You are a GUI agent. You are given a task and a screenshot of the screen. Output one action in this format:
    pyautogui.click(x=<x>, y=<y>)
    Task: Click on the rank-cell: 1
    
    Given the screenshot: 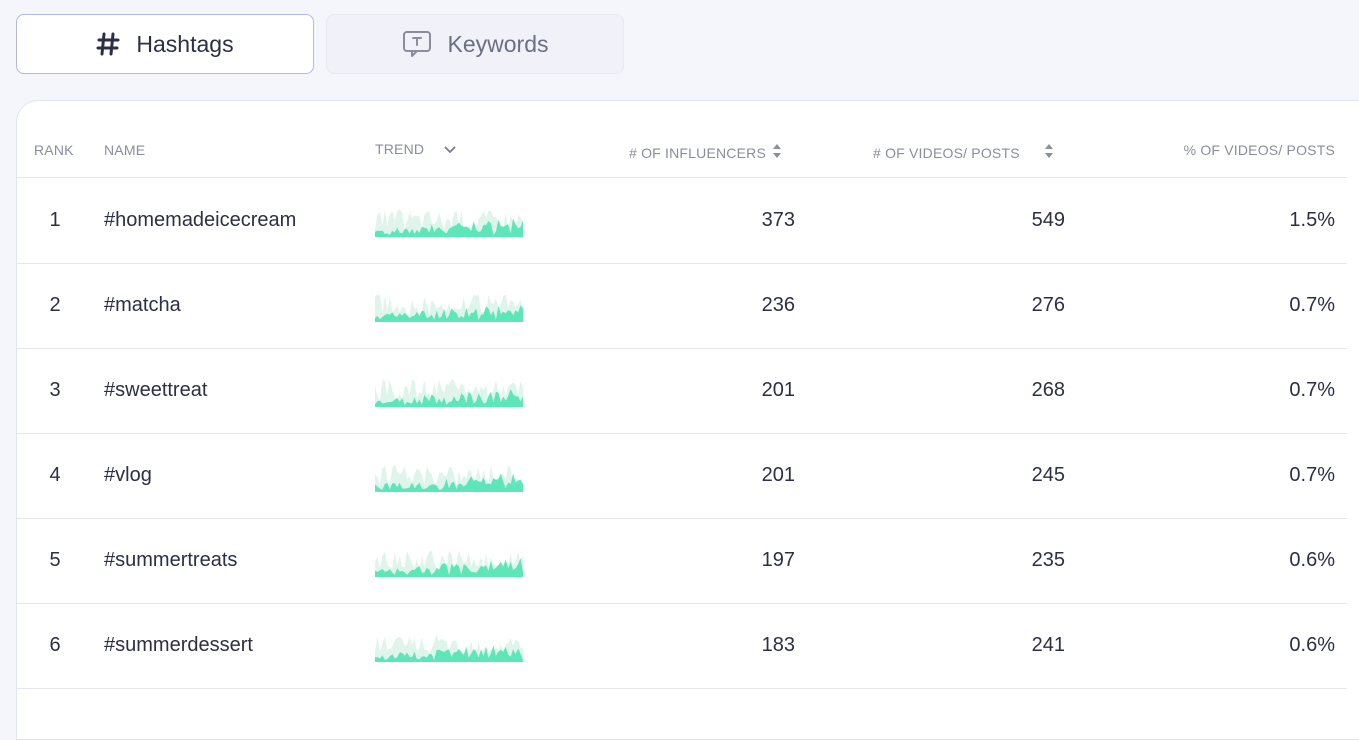 What is the action you would take?
    pyautogui.click(x=55, y=220)
    